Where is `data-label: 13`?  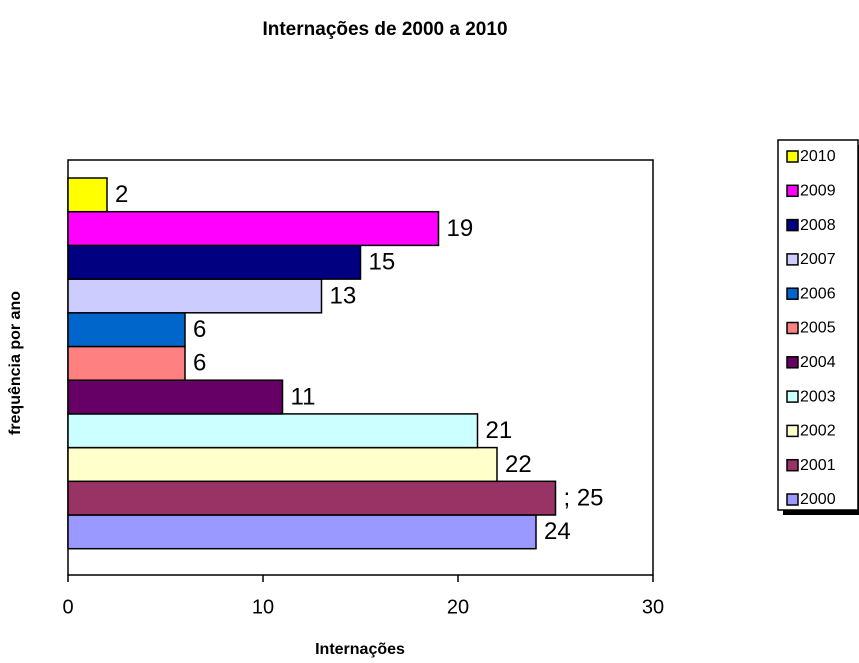 data-label: 13 is located at coordinates (343, 295).